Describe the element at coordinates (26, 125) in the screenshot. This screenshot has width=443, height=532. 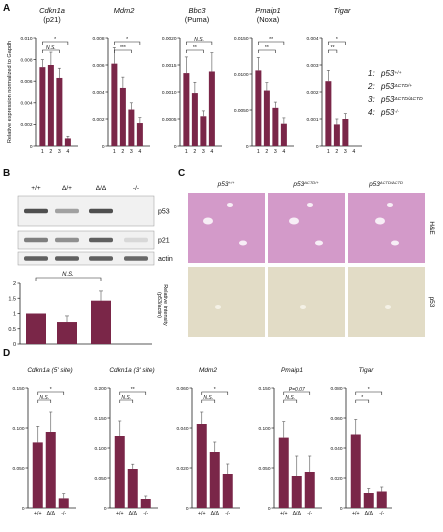
I see `y-tick-label: 0.002` at that location.